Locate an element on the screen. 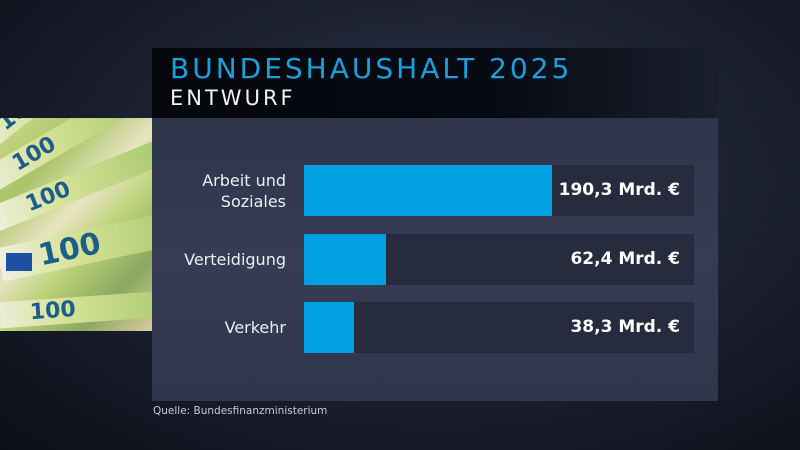  source-note: Quelle: Bundesfinanzministerium is located at coordinates (240, 411).